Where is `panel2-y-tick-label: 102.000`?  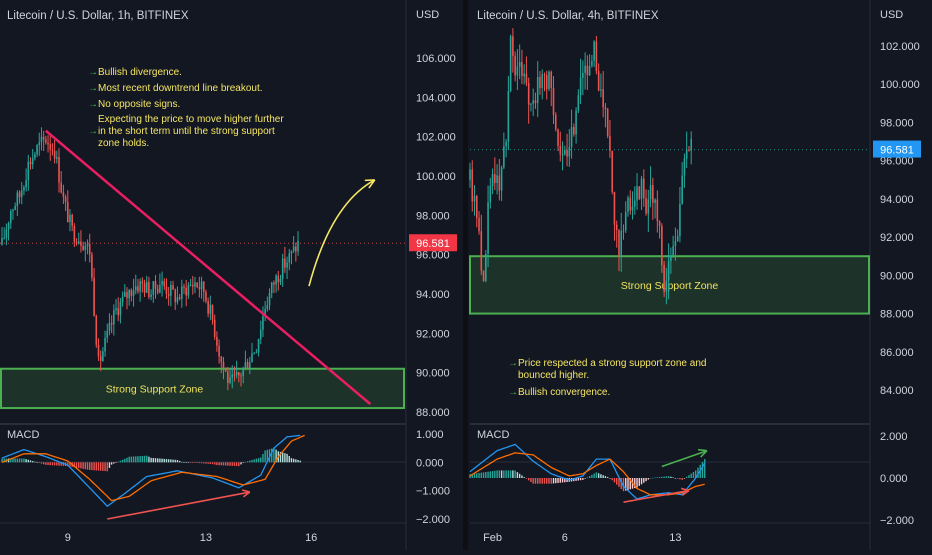 panel2-y-tick-label: 102.000 is located at coordinates (900, 47).